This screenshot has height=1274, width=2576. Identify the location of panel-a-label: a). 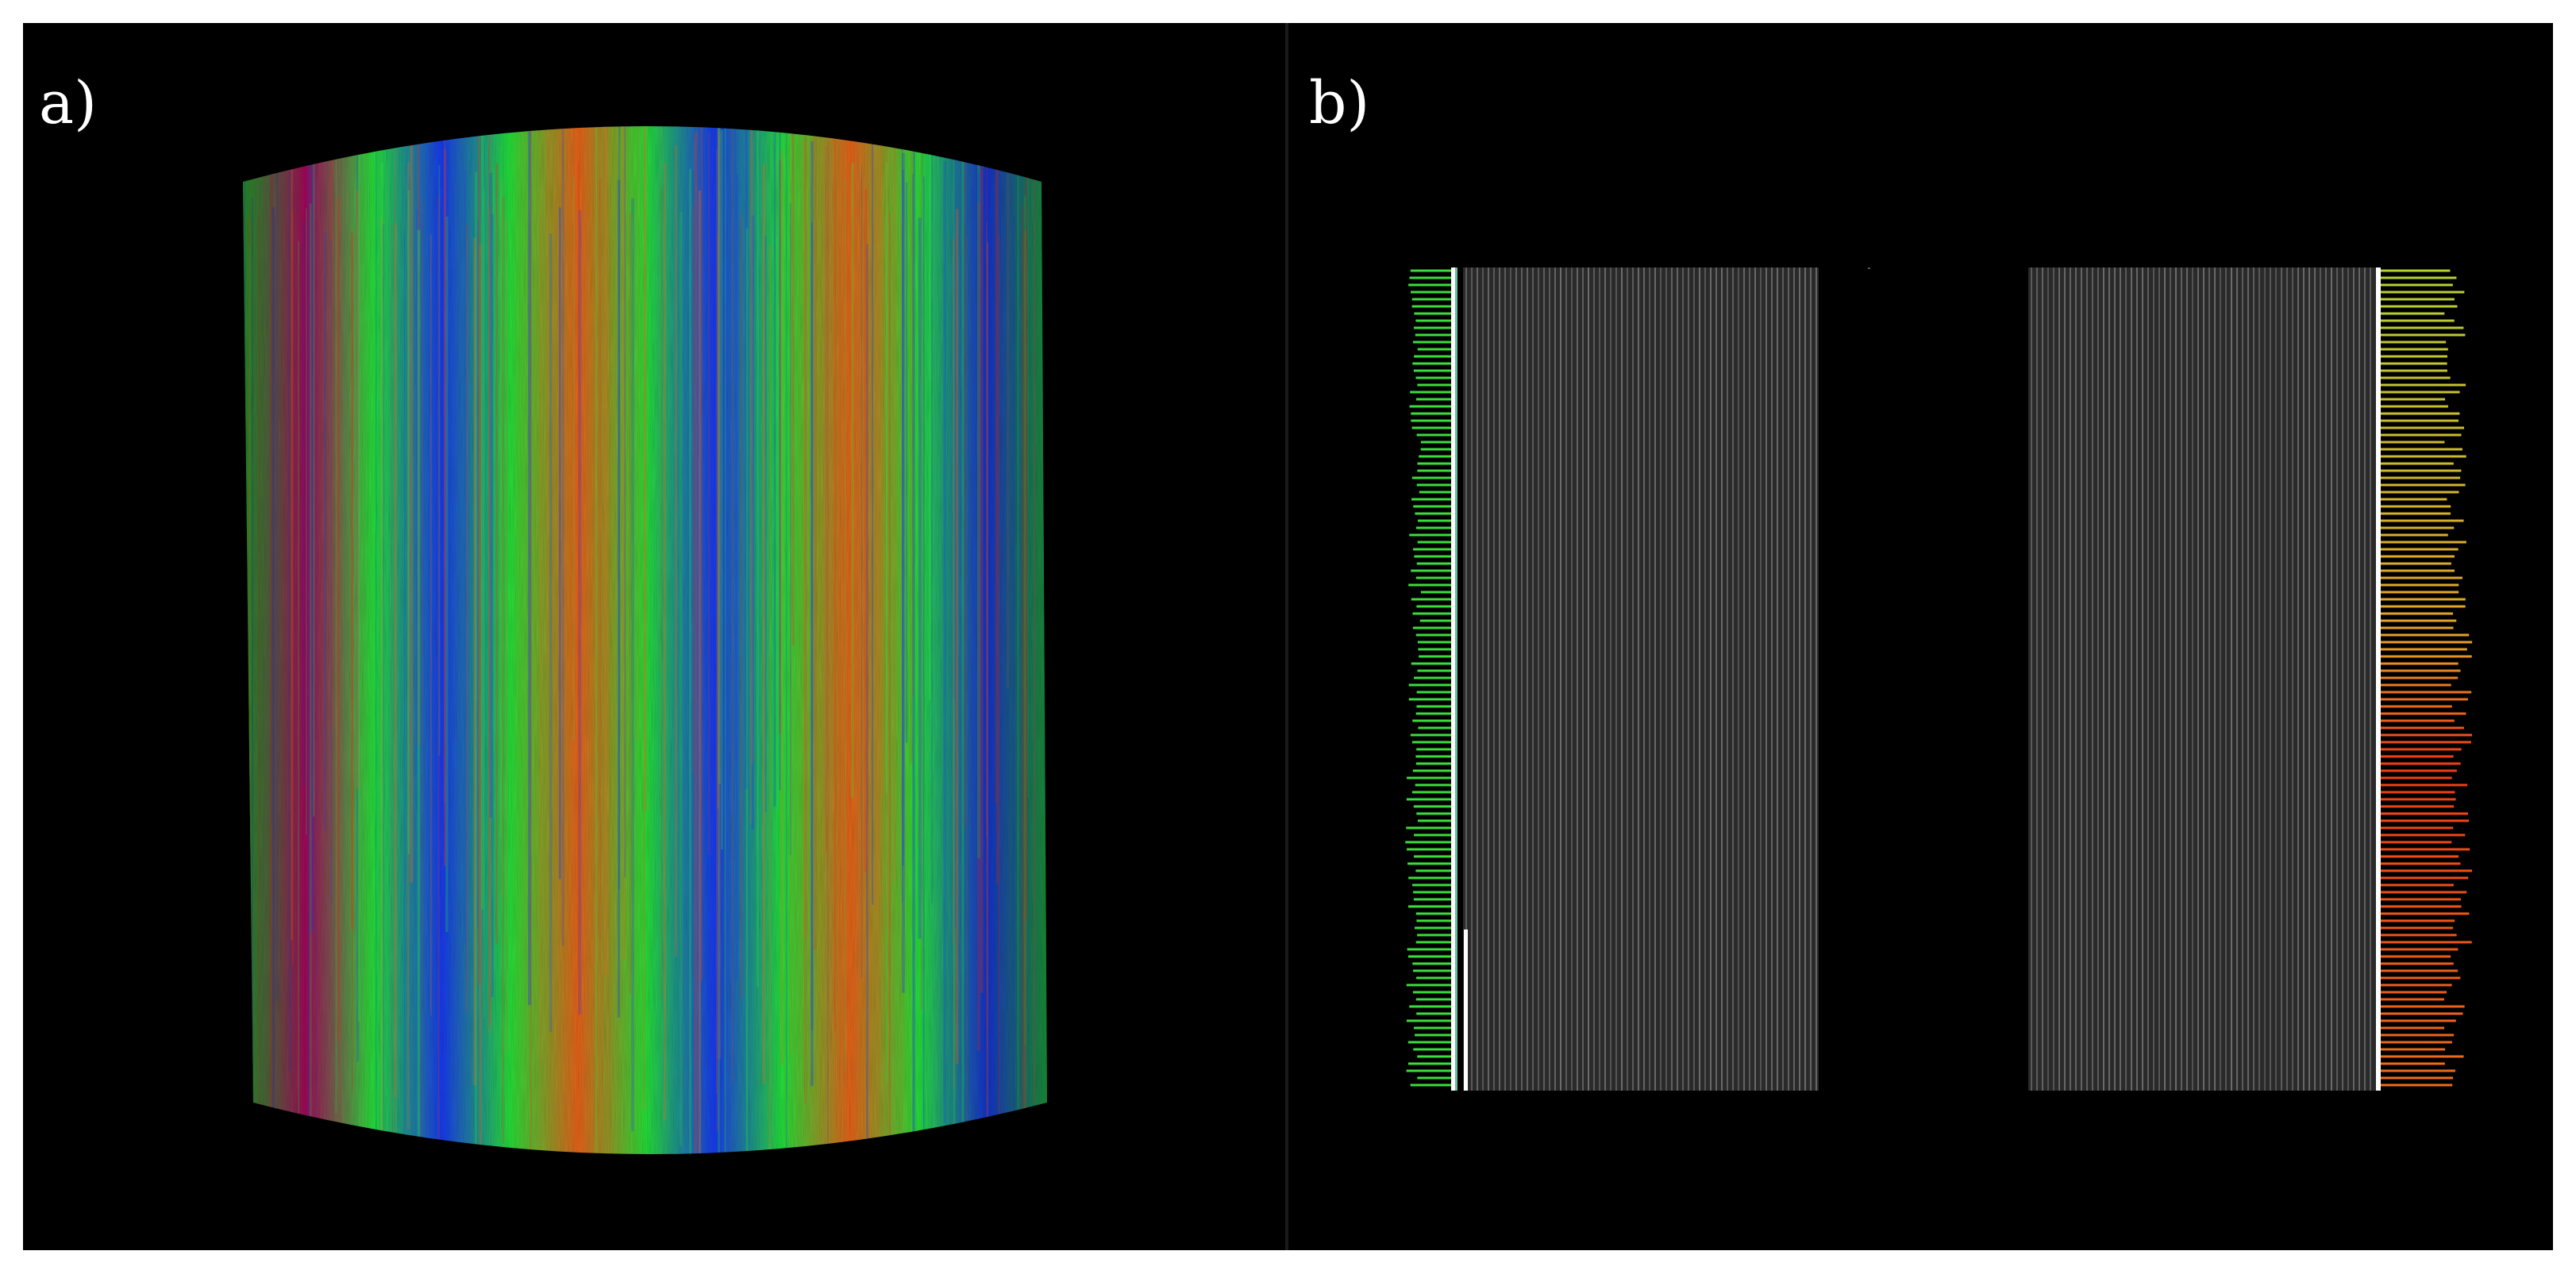
(68, 103).